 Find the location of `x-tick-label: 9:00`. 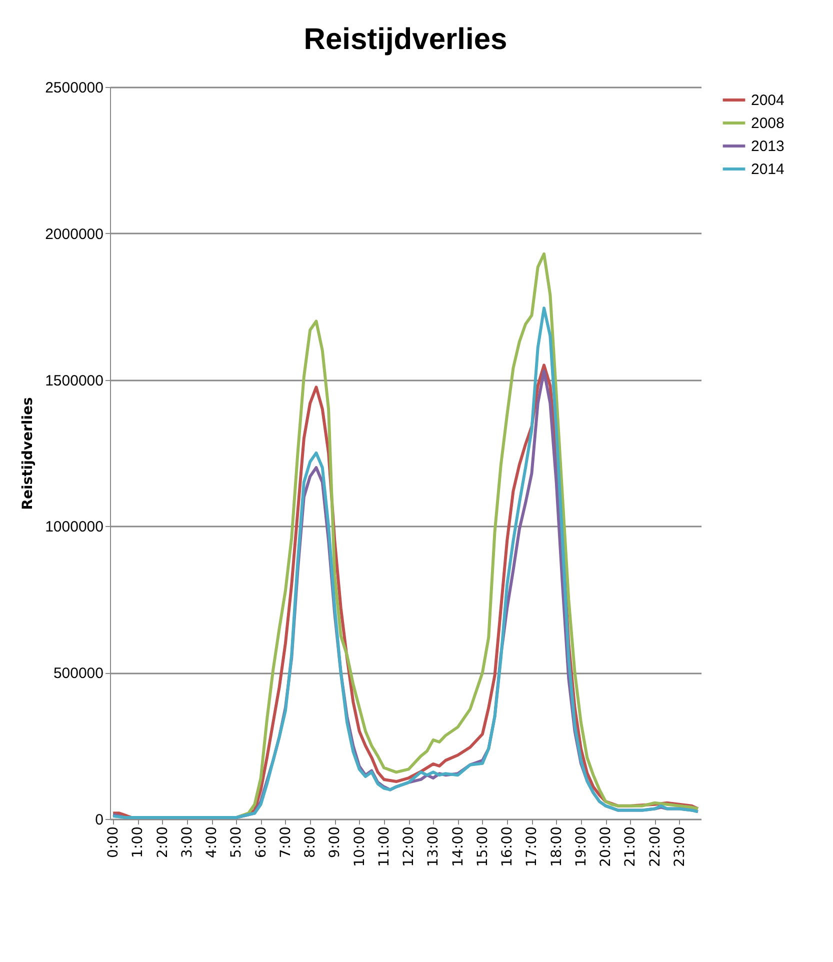

x-tick-label: 9:00 is located at coordinates (335, 842).